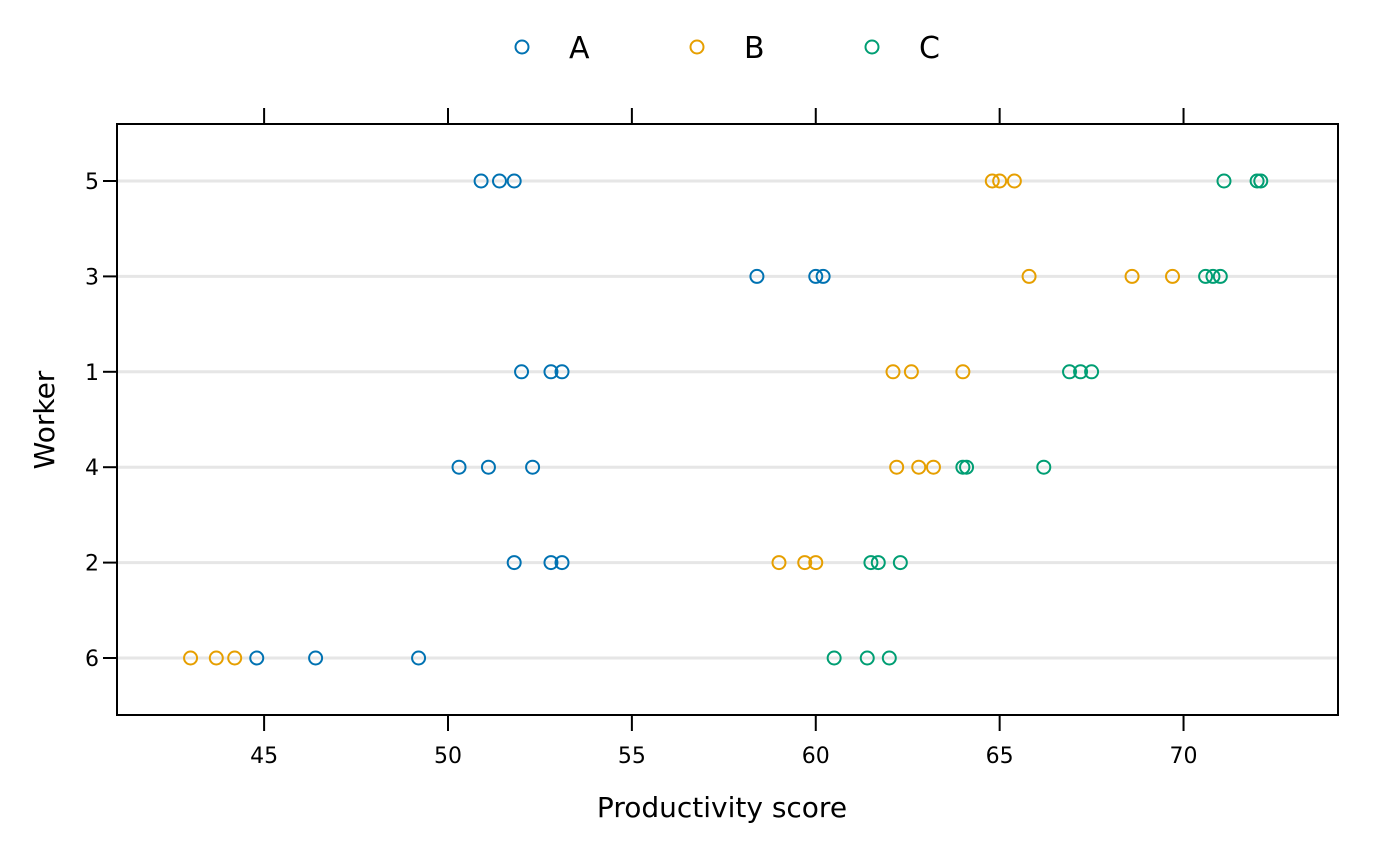  What do you see at coordinates (264, 756) in the screenshot?
I see `x-tick-label: 45` at bounding box center [264, 756].